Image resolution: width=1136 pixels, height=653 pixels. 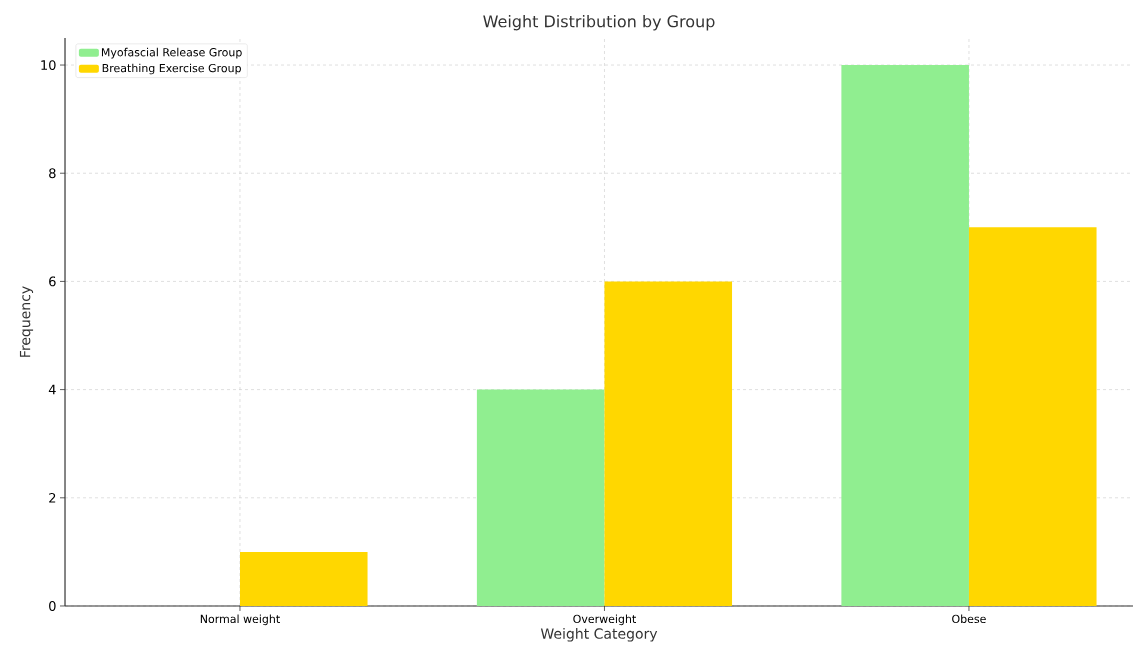 What do you see at coordinates (52, 606) in the screenshot?
I see `y-tick-label: 0` at bounding box center [52, 606].